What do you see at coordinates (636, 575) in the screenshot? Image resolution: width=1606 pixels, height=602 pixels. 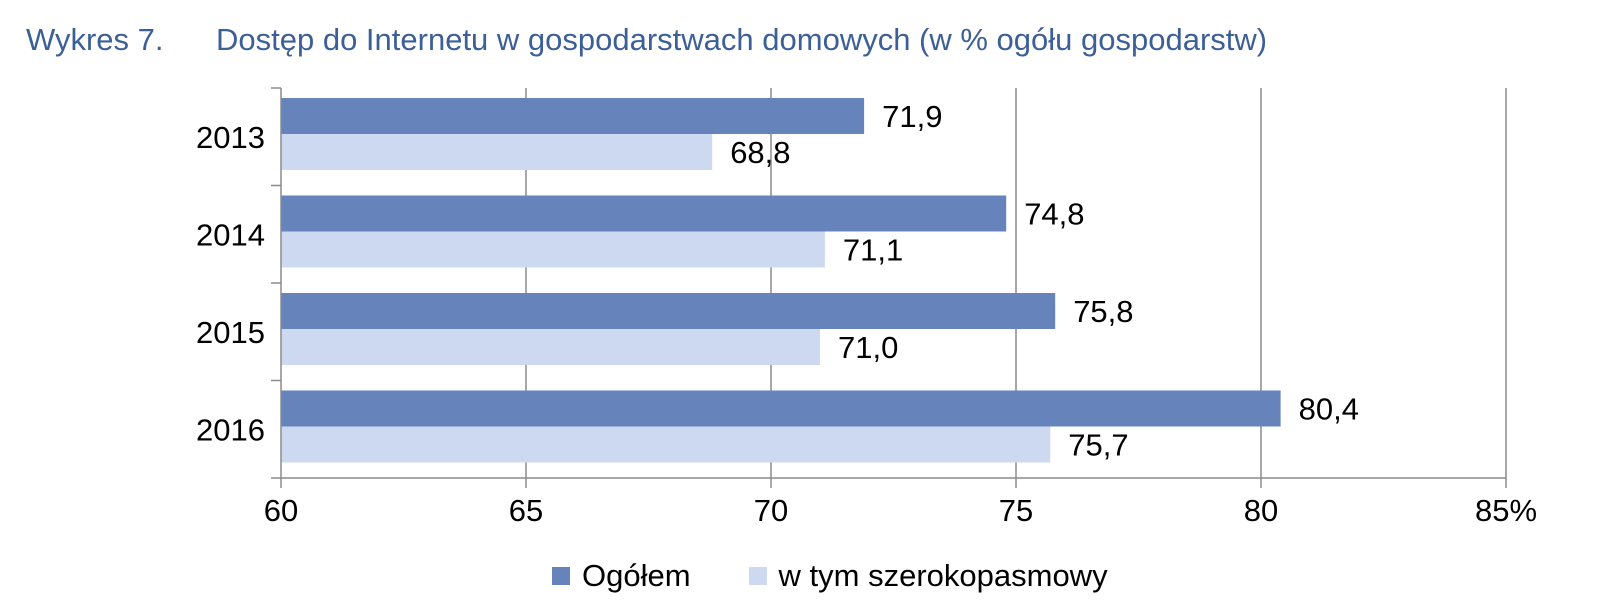 I see `legend-label-ogolem: Ogółem` at bounding box center [636, 575].